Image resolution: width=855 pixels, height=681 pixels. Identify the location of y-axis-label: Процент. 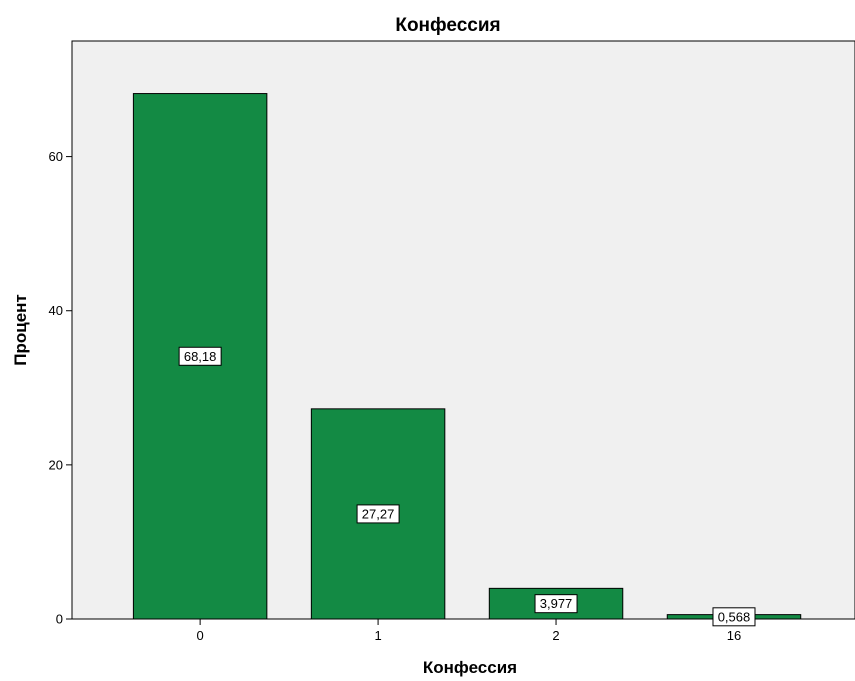
(20, 330).